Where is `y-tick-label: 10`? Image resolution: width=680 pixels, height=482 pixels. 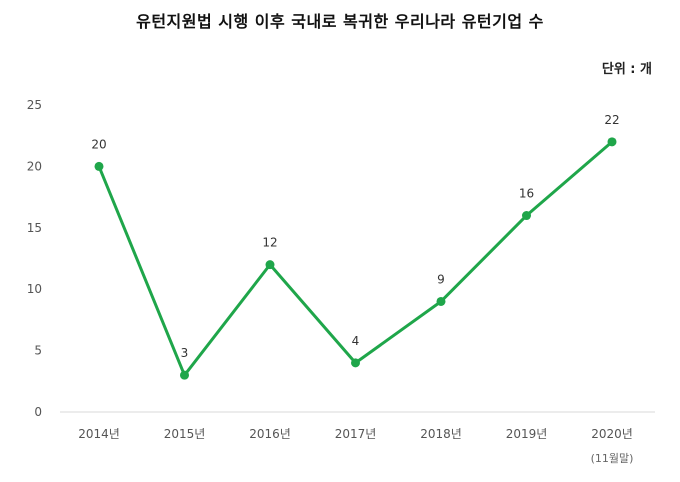
y-tick-label: 10 is located at coordinates (34, 289).